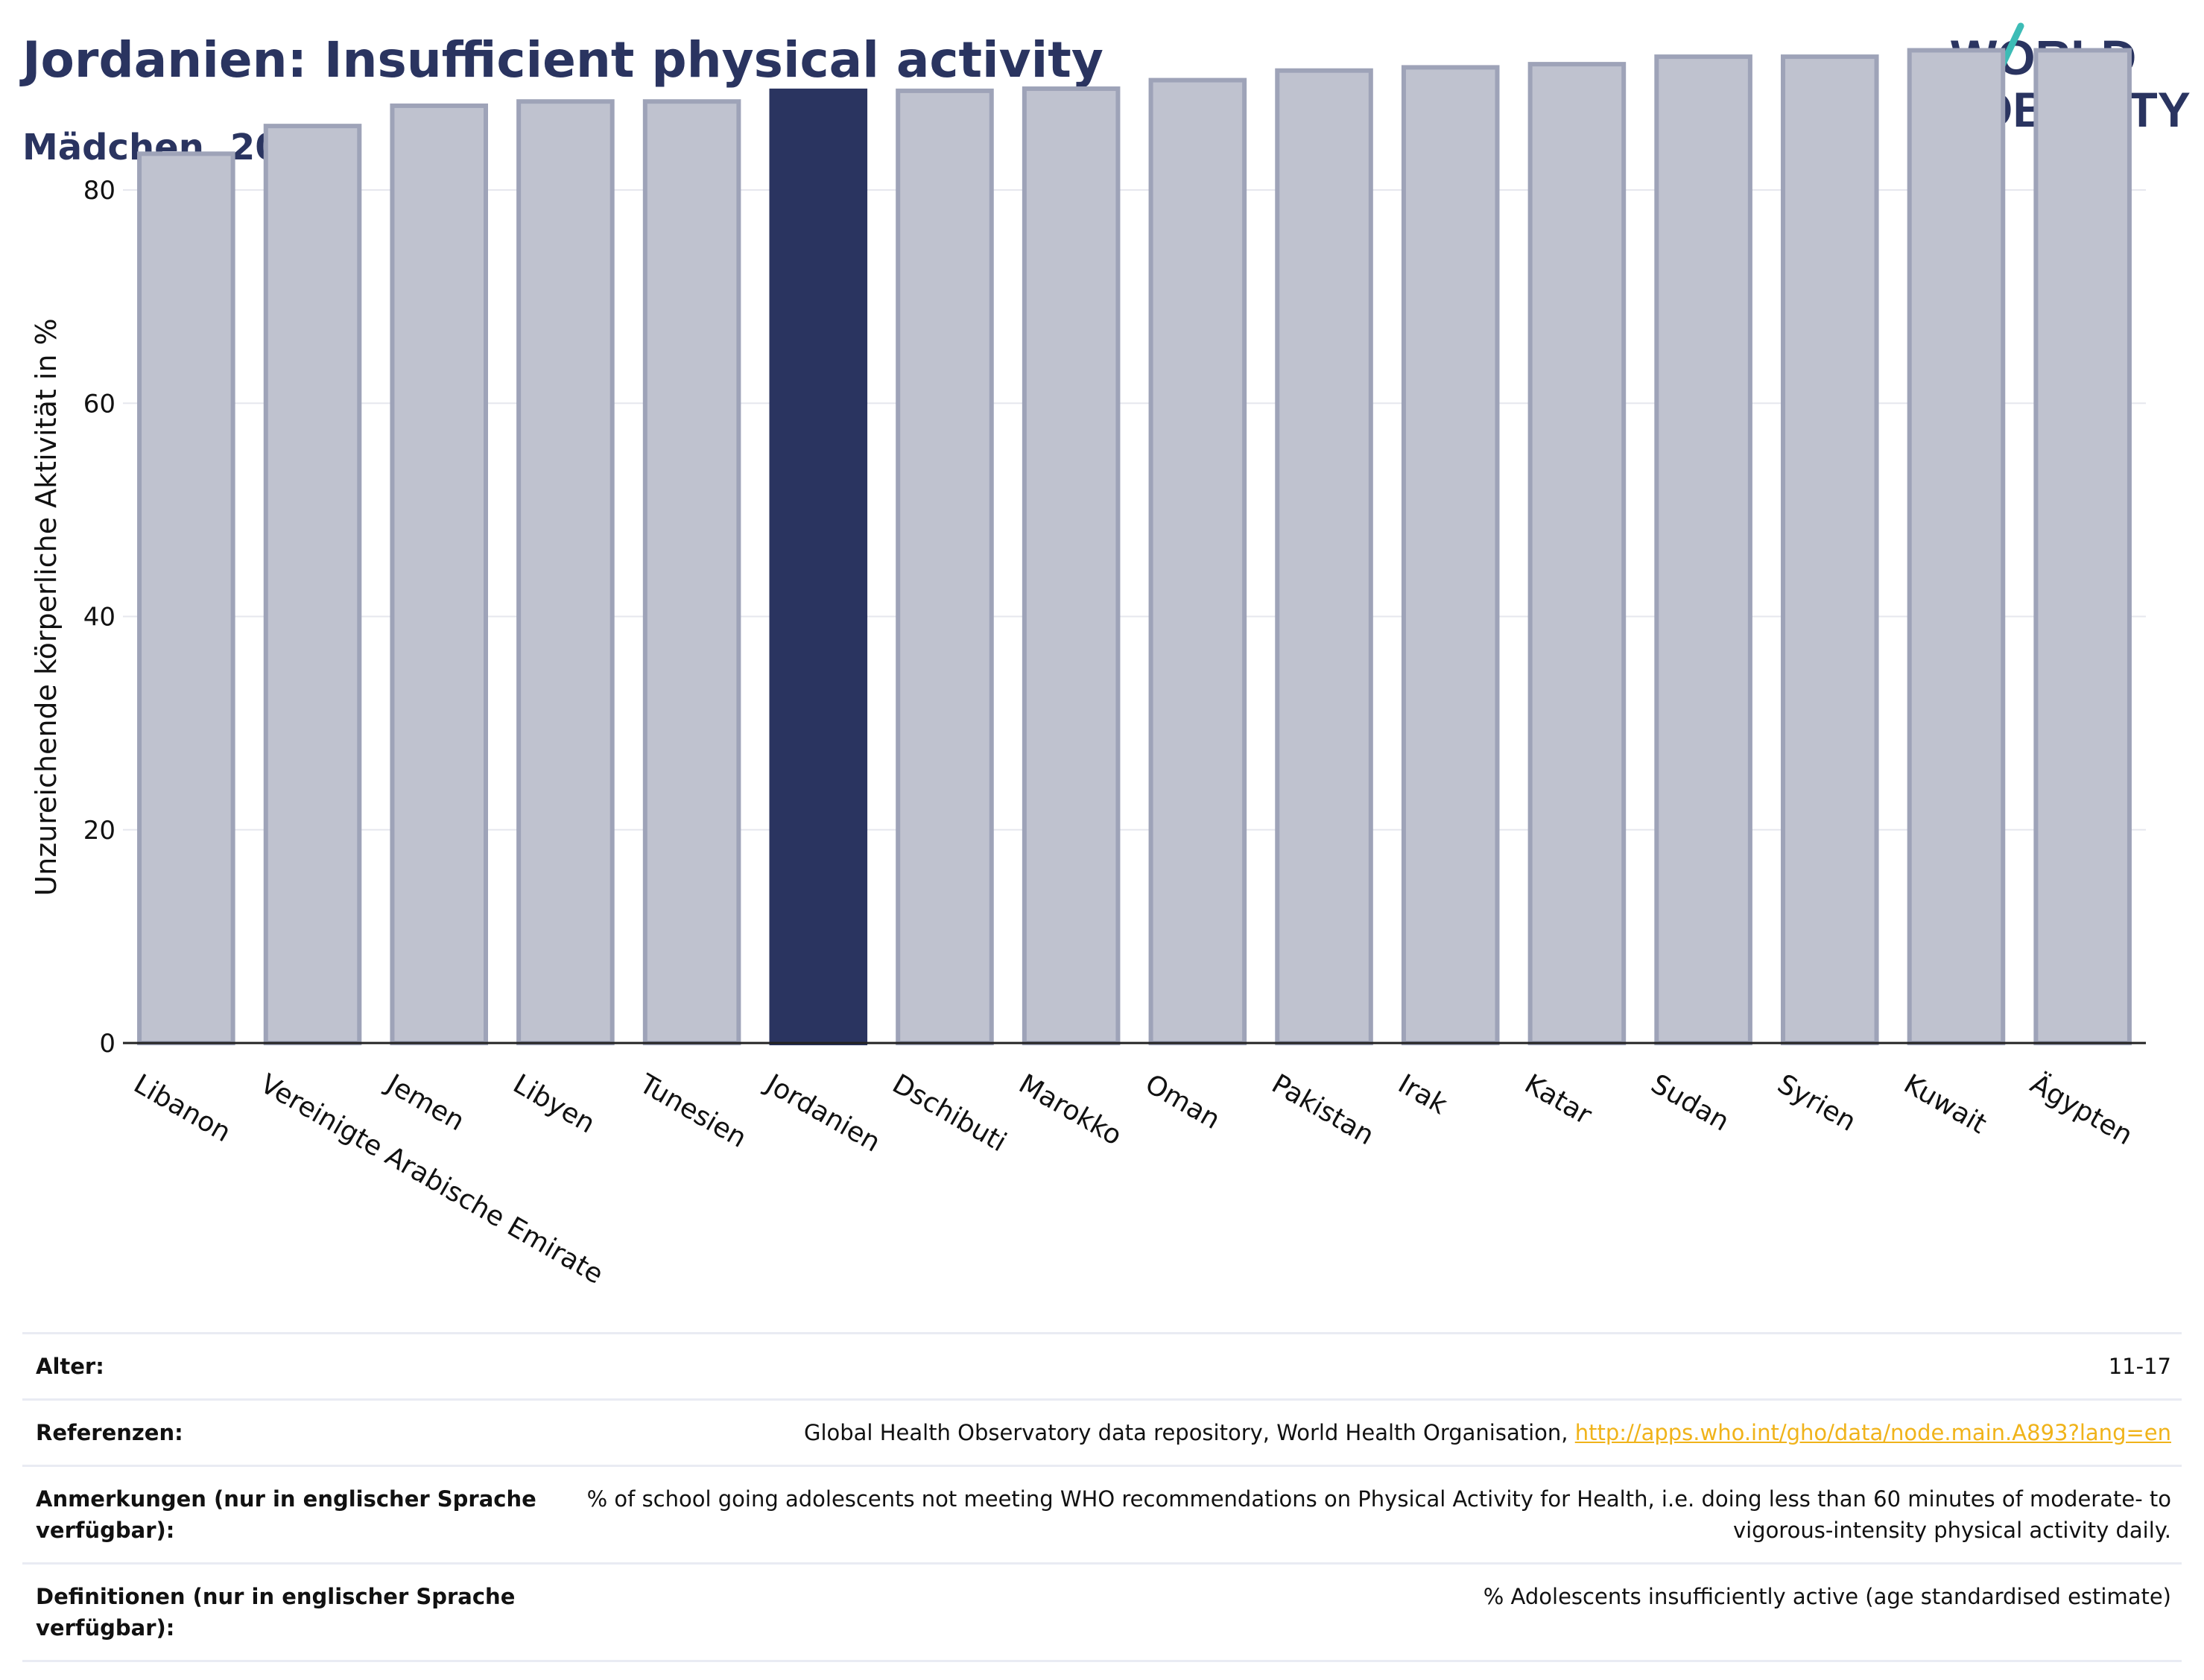  Describe the element at coordinates (182, 1108) in the screenshot. I see `x-tick-label: Libanon` at that location.